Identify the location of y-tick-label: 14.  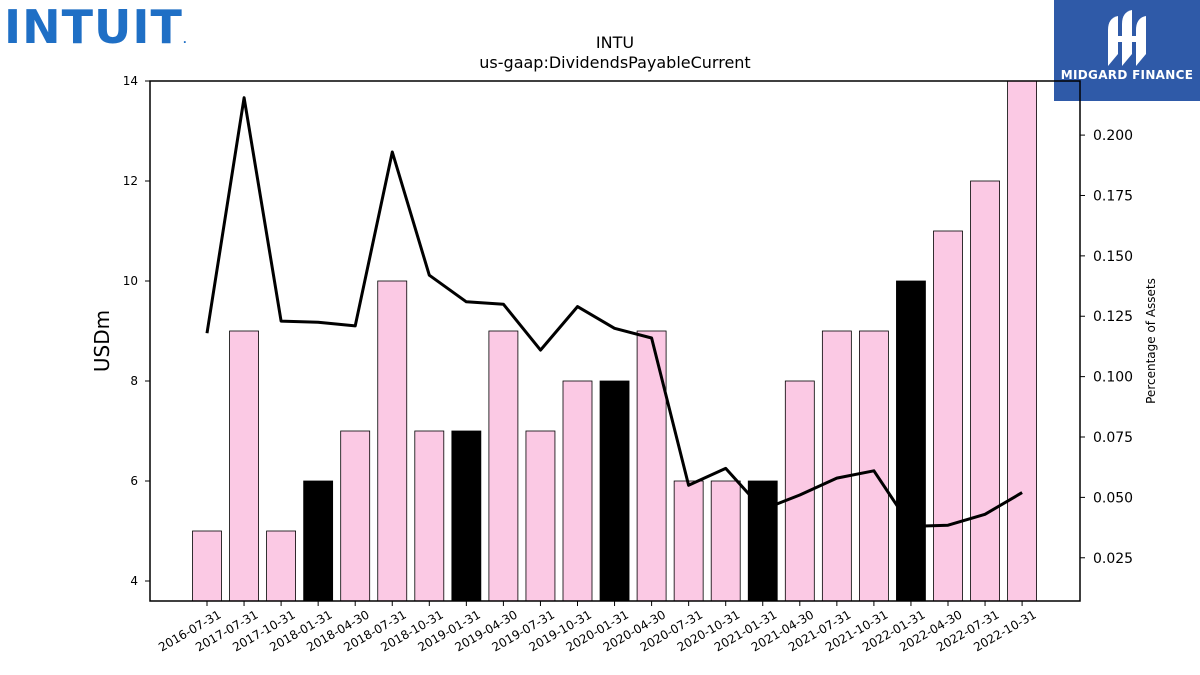
(130, 81).